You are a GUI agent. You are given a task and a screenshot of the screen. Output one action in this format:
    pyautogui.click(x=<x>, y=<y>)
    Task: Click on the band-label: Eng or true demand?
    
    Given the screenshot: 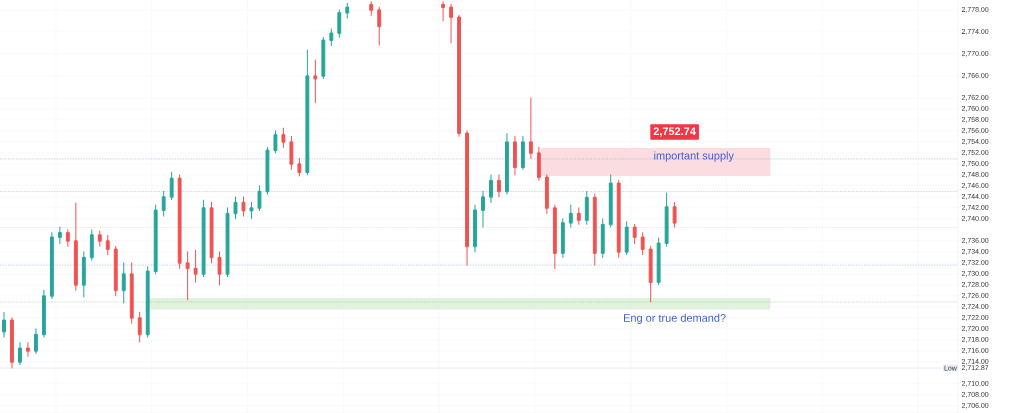 What is the action you would take?
    pyautogui.click(x=675, y=318)
    